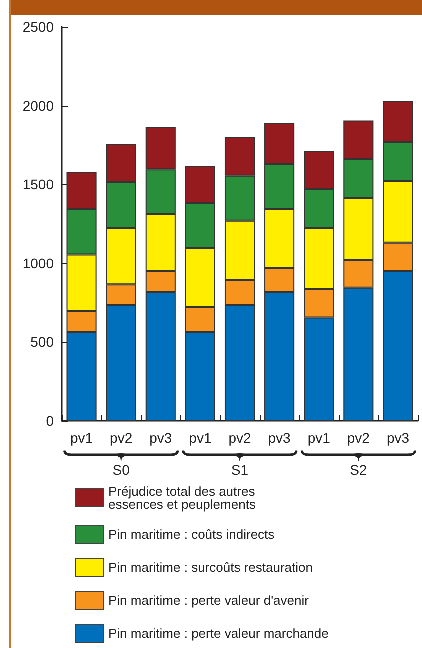 This screenshot has height=648, width=422. I want to click on text: S0, so click(121, 470).